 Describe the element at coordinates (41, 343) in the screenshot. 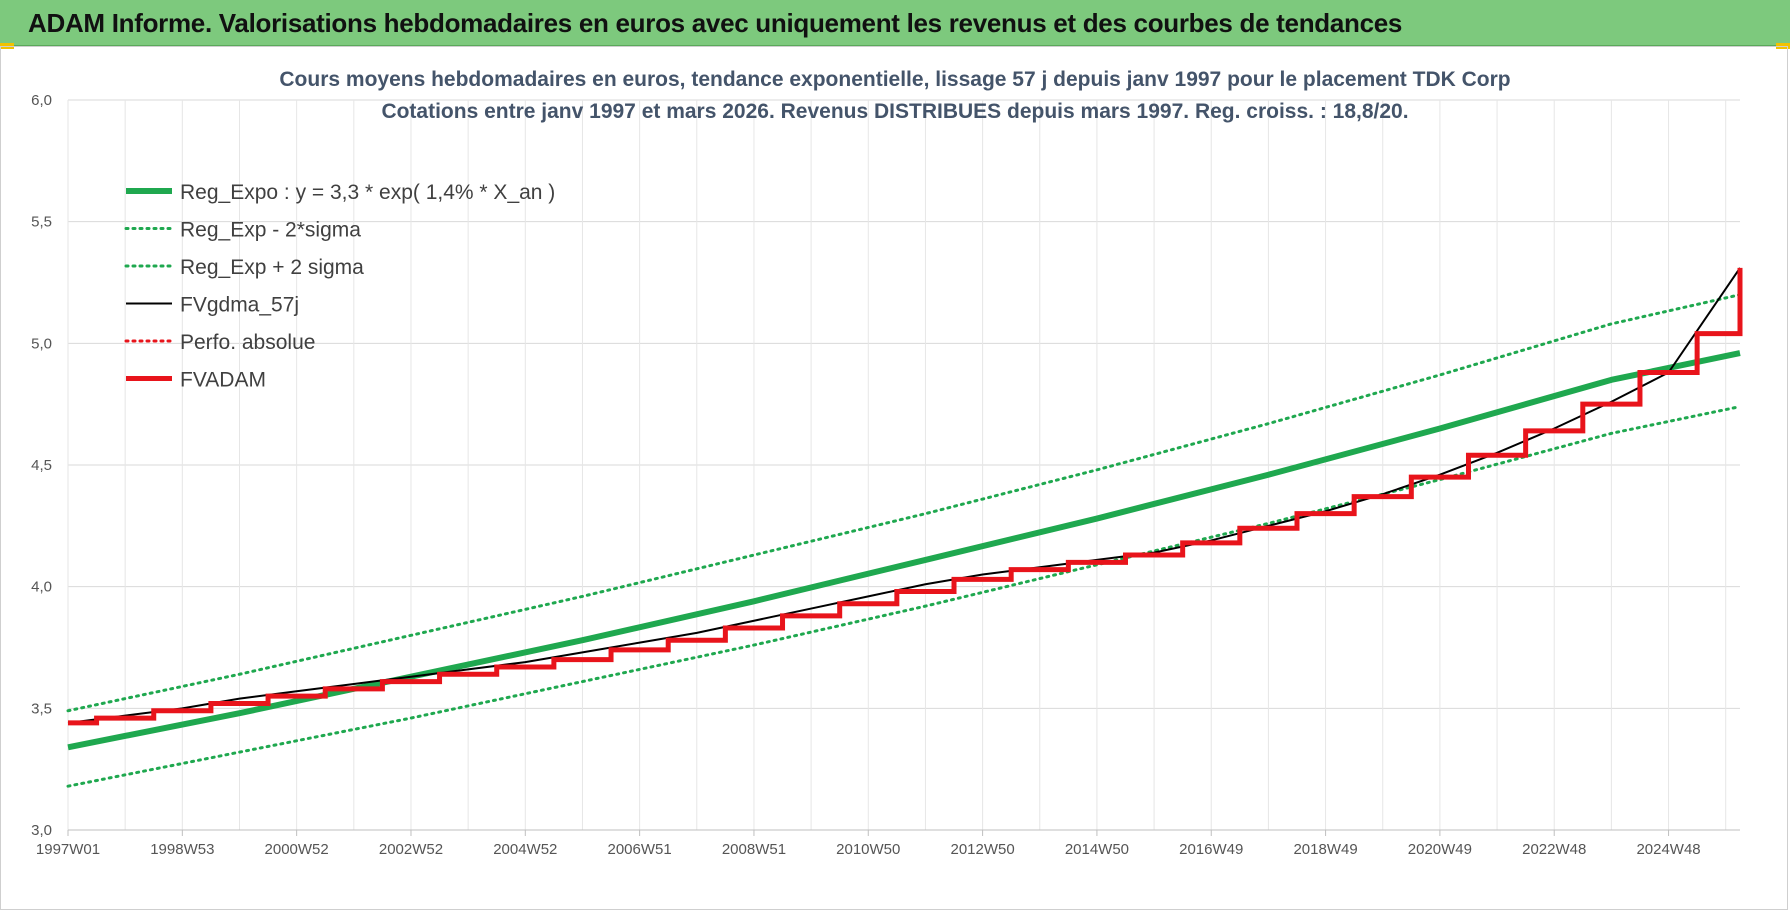

I see `y-tick-label: 5,0` at that location.